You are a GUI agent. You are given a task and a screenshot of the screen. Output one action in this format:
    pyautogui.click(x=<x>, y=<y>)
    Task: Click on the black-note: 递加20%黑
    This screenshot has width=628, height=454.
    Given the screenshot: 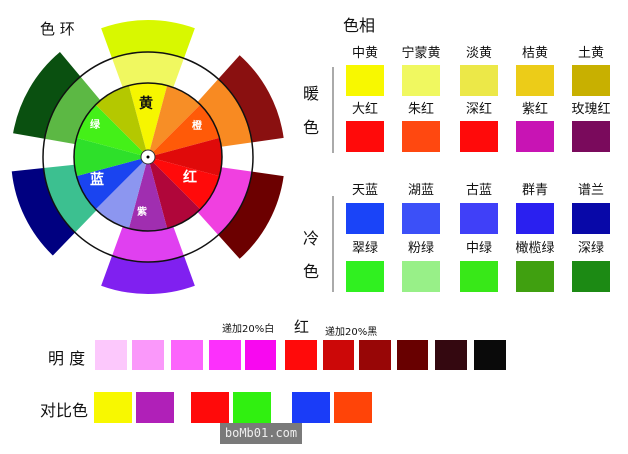 What is the action you would take?
    pyautogui.click(x=351, y=332)
    